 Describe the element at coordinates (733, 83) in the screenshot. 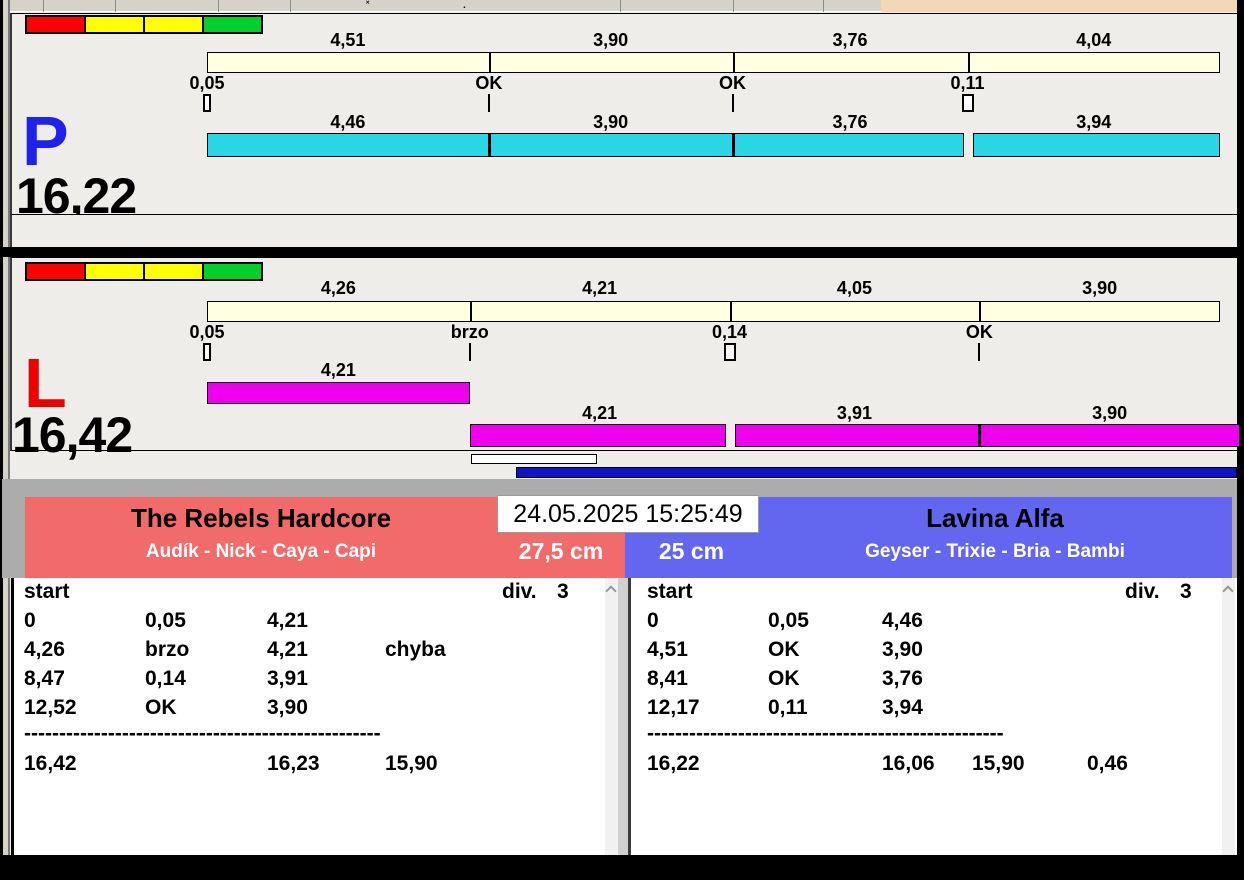

I see `pass-label: OK` at that location.